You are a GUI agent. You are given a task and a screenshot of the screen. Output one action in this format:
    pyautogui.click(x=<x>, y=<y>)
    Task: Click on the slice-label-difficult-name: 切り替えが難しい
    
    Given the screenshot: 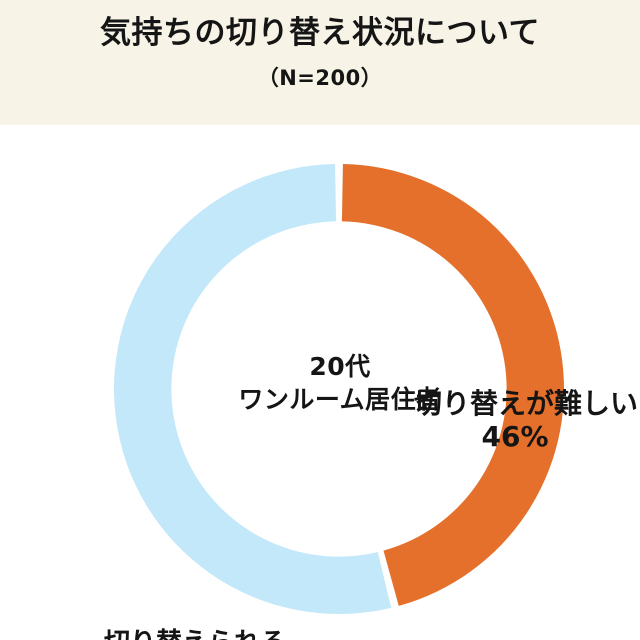 What is the action you would take?
    pyautogui.click(x=526, y=403)
    